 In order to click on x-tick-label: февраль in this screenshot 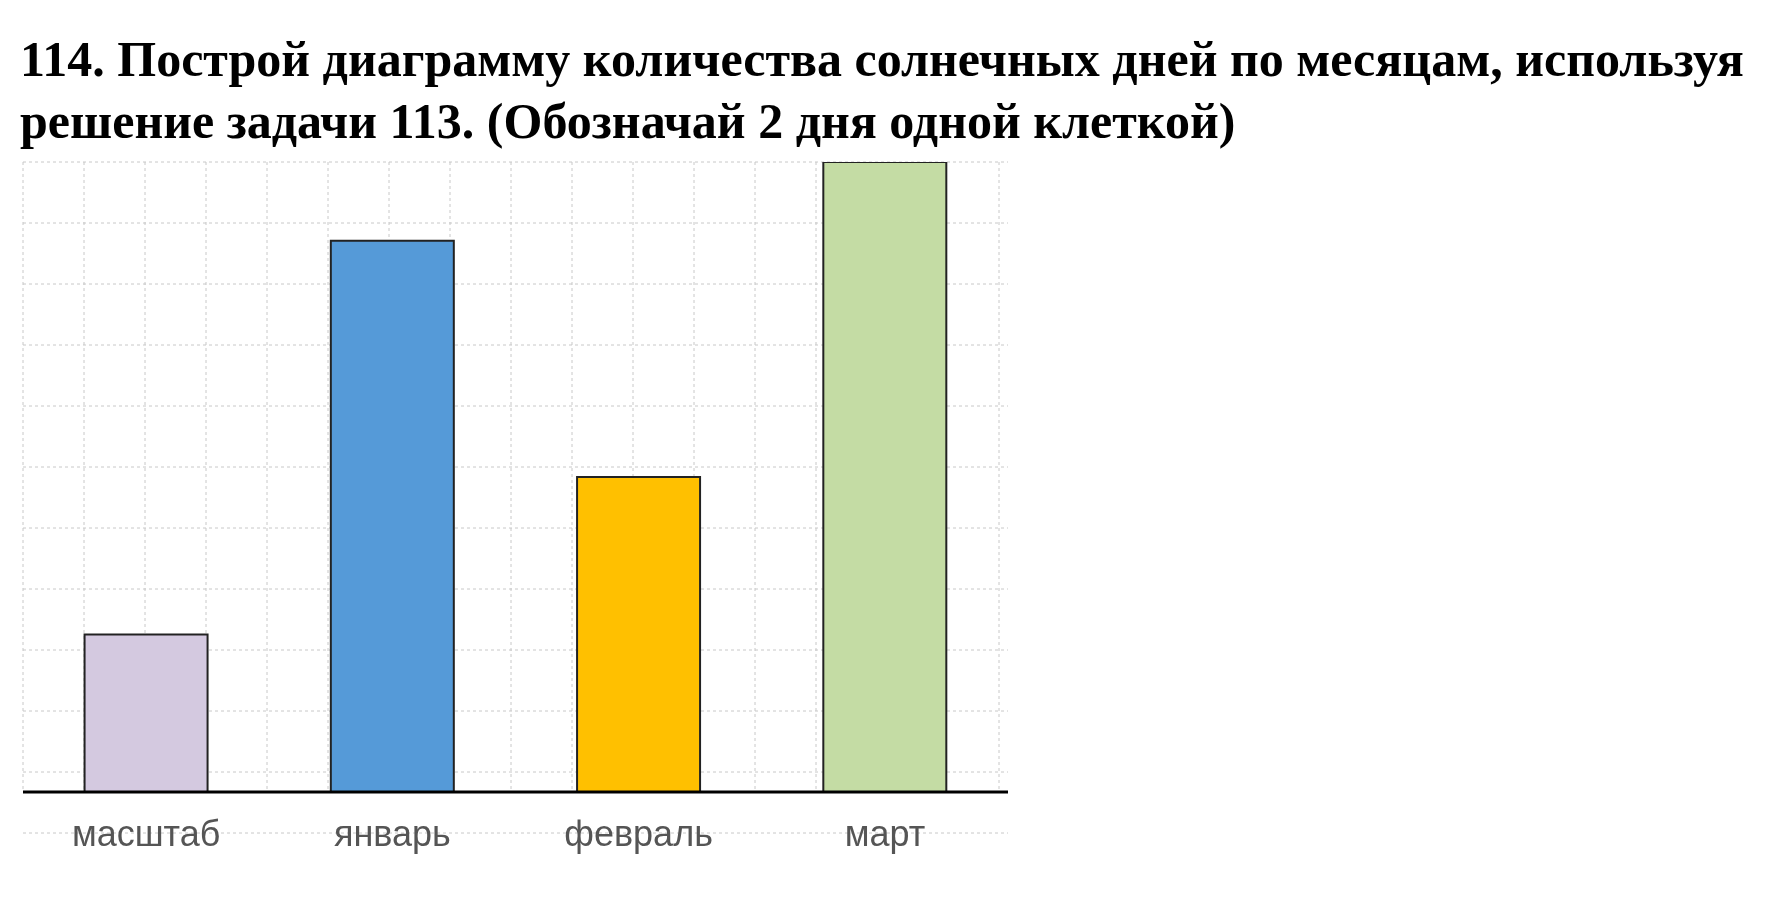, I will do `click(638, 833)`.